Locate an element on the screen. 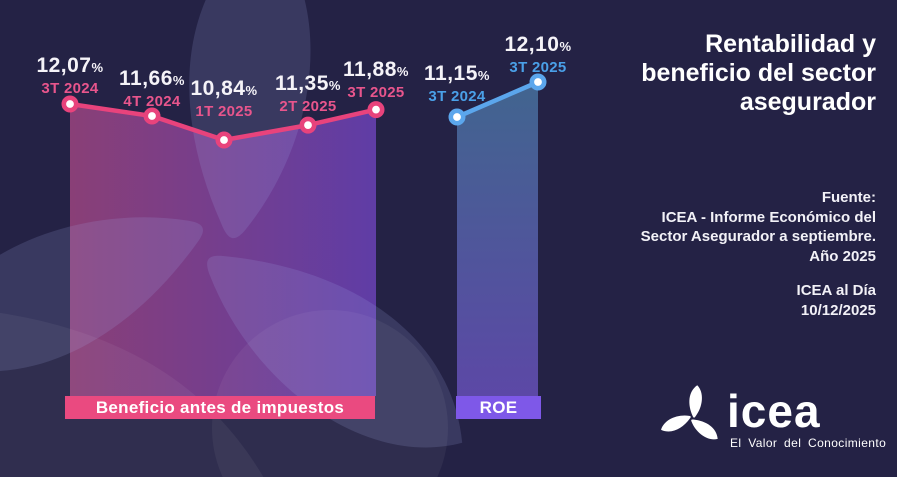 The width and height of the screenshot is (897, 477). source-line-4: Año 2025 is located at coordinates (842, 256).